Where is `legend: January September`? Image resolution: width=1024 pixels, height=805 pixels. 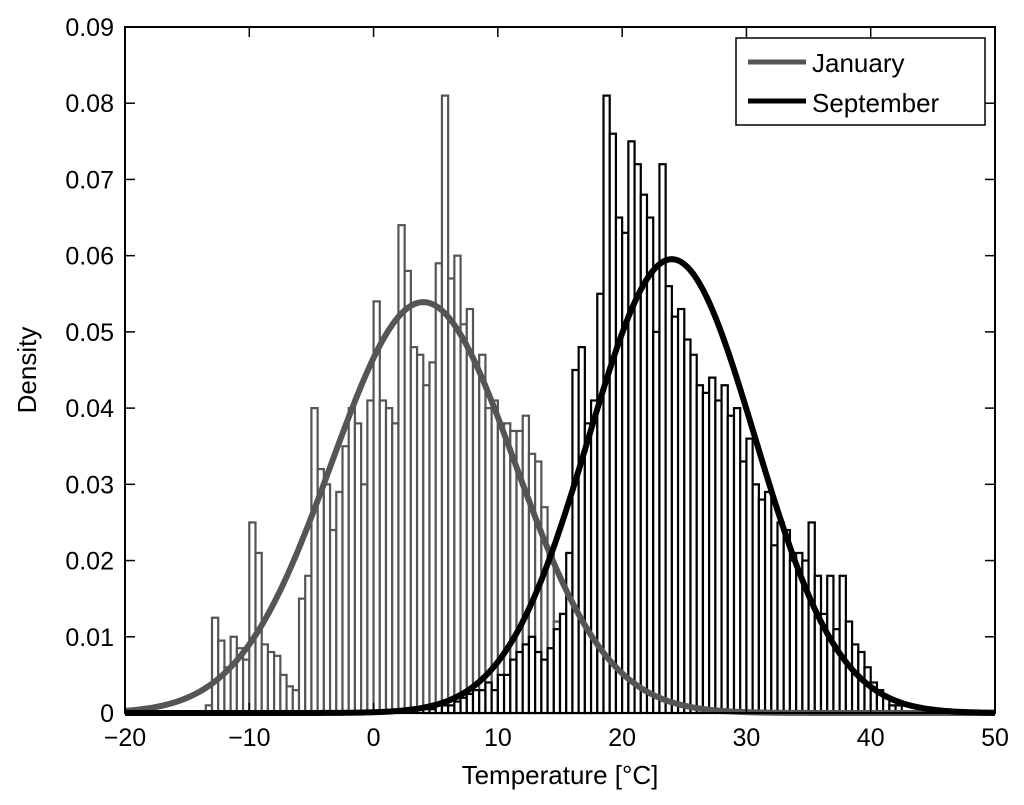
legend: January September is located at coordinates (860, 81).